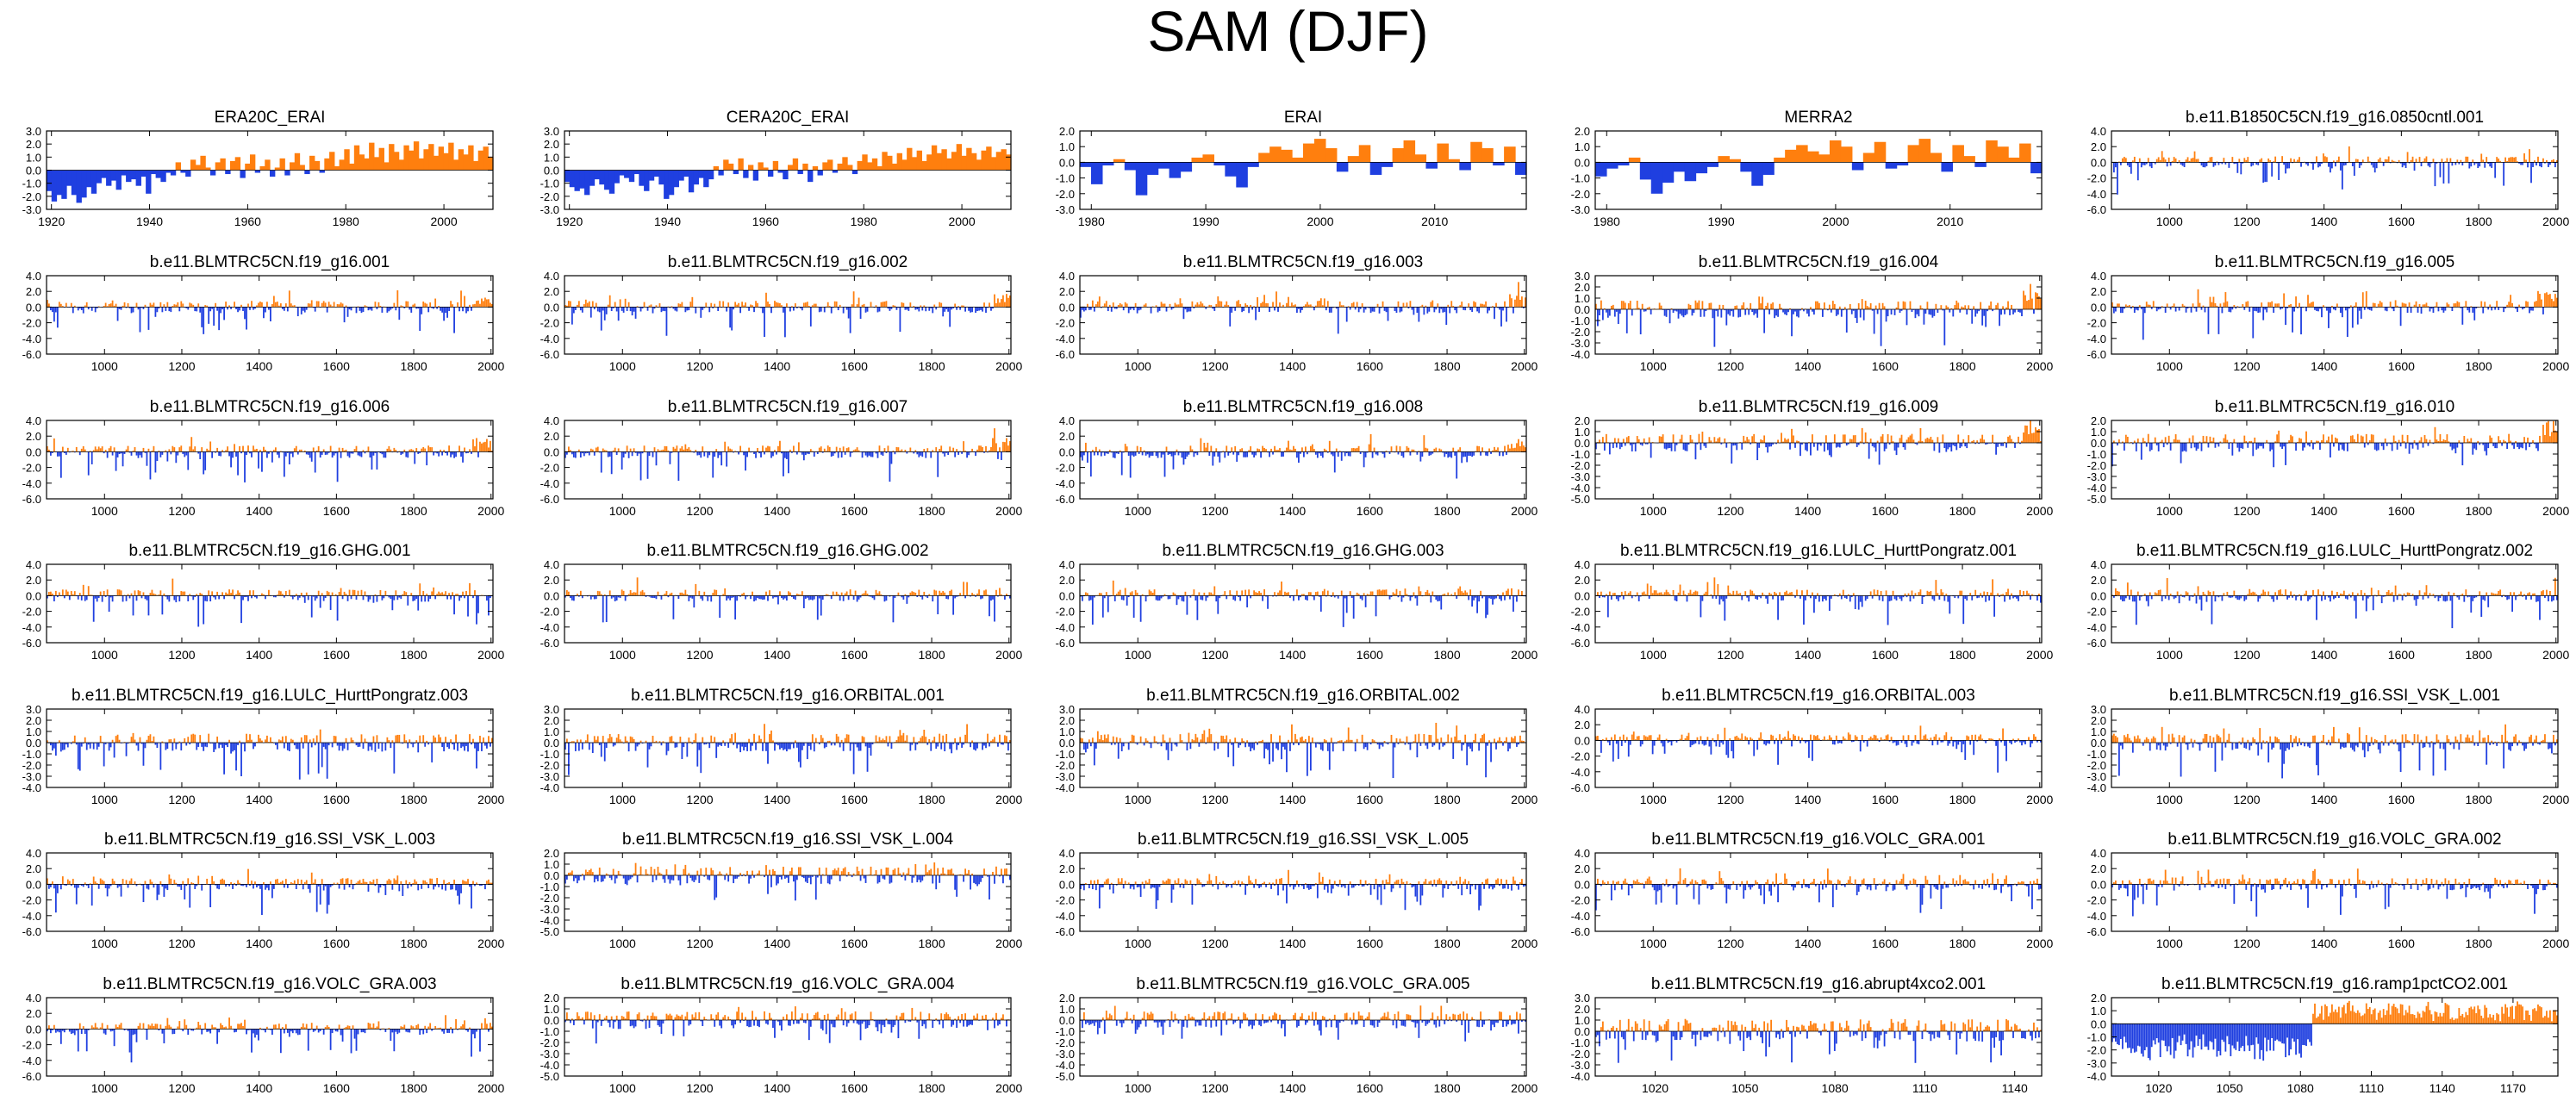  What do you see at coordinates (443, 222) in the screenshot?
I see `x-tick-label: 2000` at bounding box center [443, 222].